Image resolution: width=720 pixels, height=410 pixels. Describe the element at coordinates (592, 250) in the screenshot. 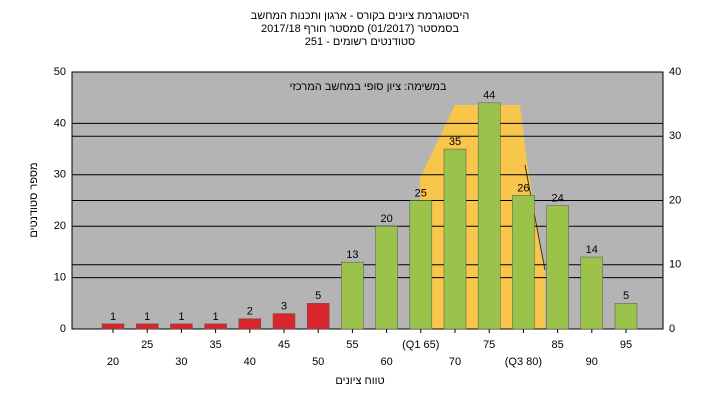

I see `value-label: 14` at that location.